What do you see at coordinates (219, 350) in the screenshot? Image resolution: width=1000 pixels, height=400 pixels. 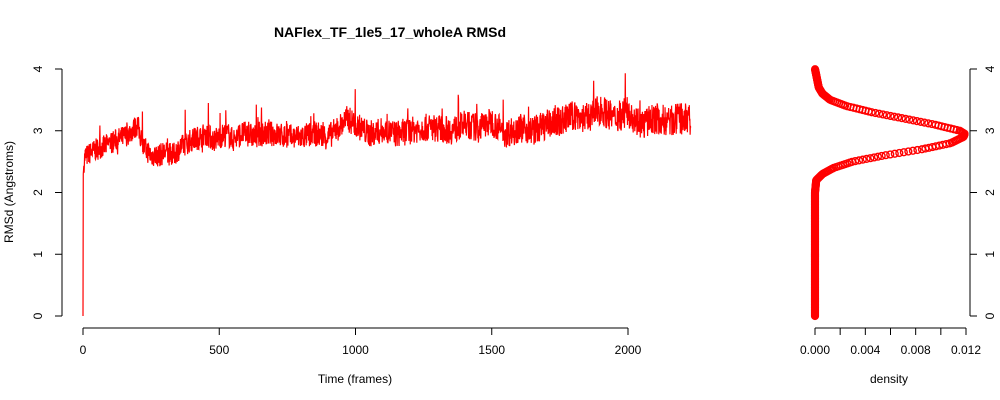 I see `x-tick-label: 500` at bounding box center [219, 350].